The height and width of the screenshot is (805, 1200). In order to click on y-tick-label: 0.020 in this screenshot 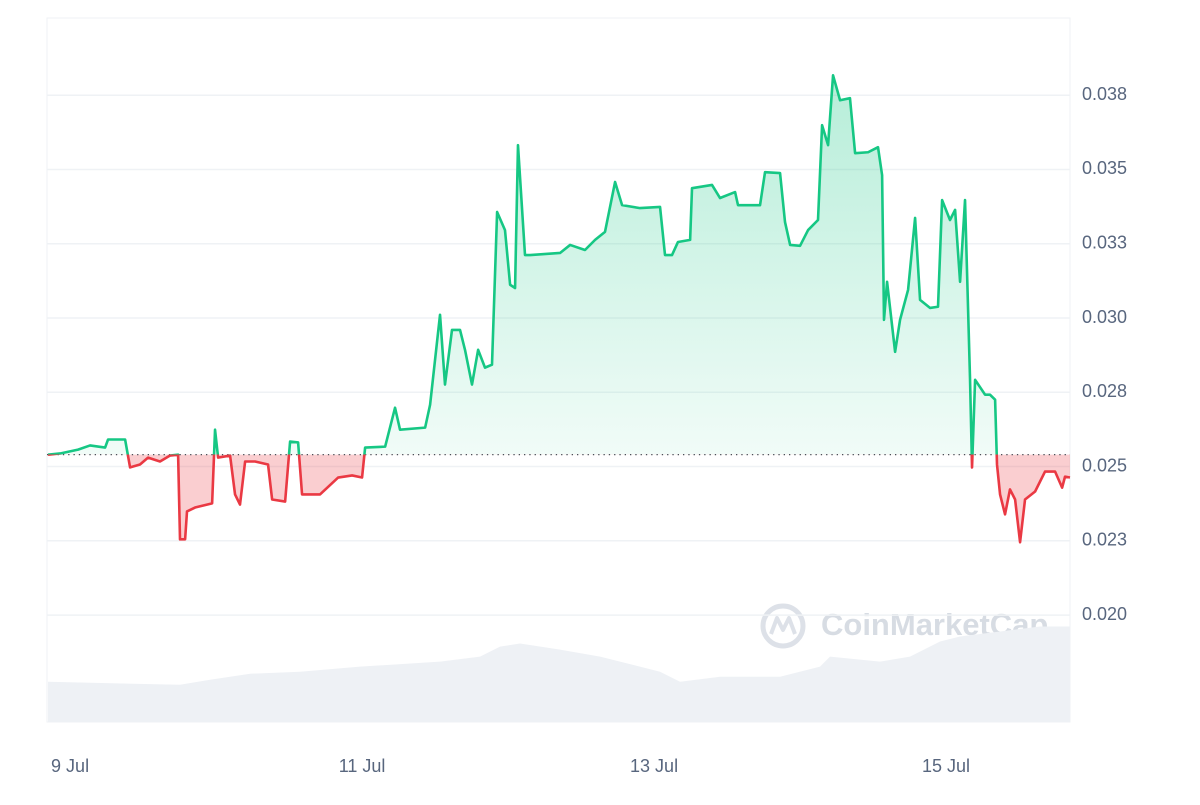, I will do `click(1104, 614)`.